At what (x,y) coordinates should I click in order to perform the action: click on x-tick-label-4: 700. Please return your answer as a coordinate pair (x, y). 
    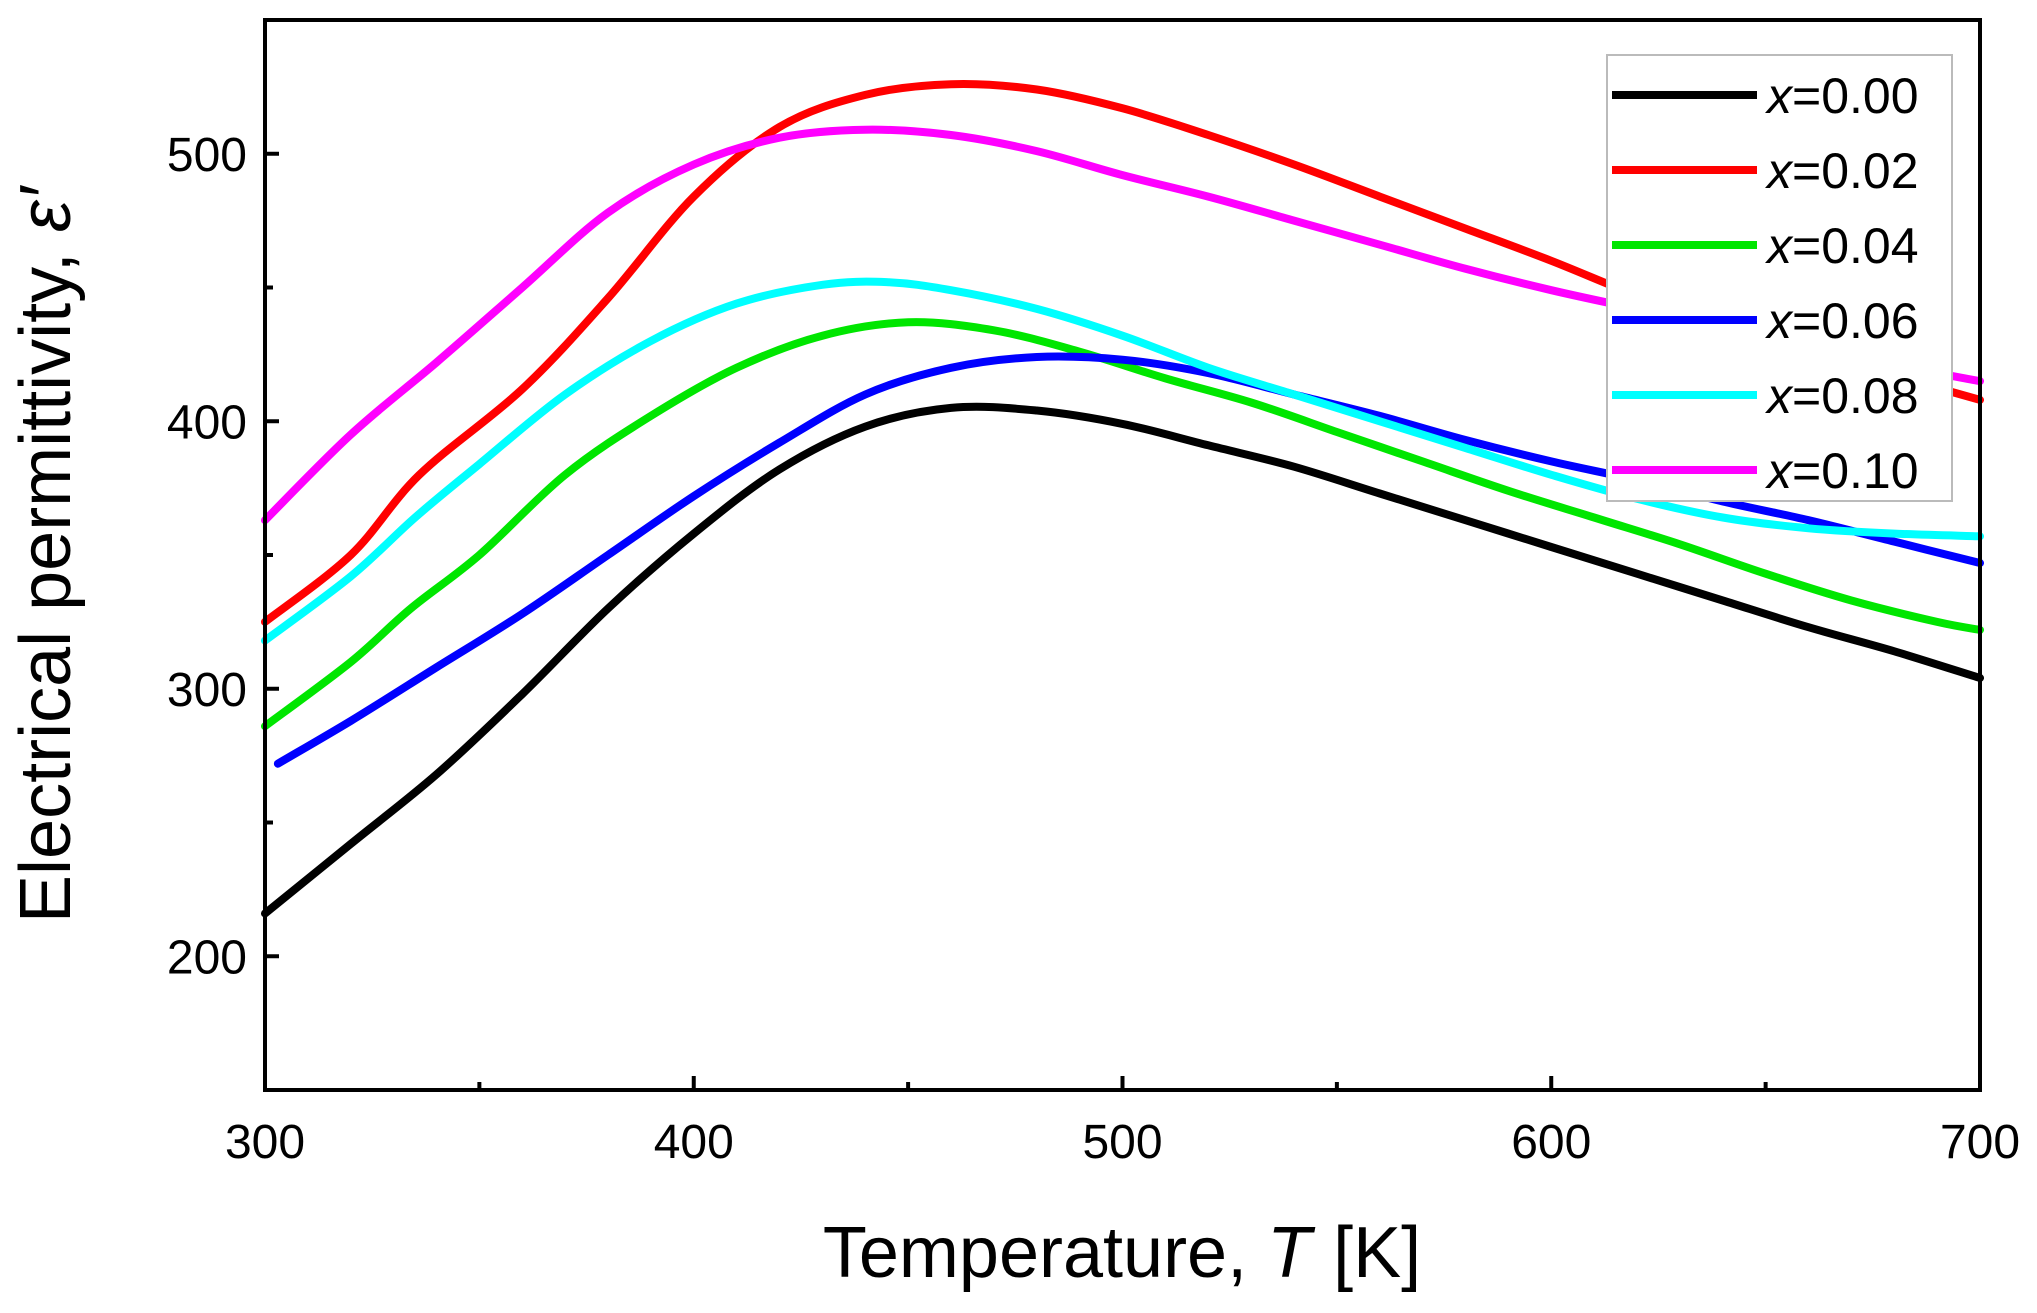
    Looking at the image, I should click on (1980, 1142).